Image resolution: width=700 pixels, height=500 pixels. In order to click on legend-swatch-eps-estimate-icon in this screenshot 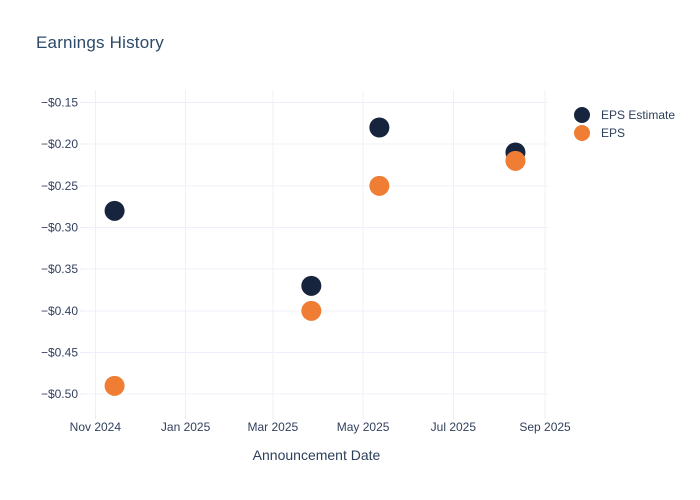, I will do `click(582, 115)`.